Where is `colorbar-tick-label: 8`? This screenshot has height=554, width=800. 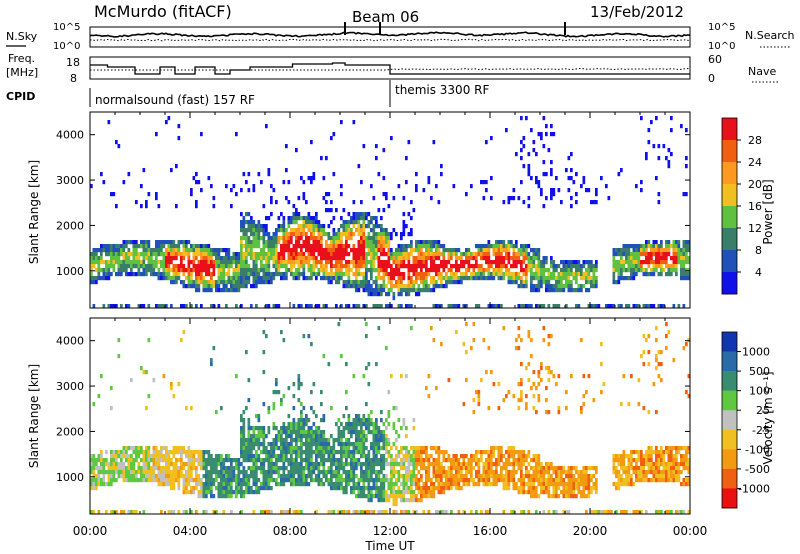 colorbar-tick-label: 8 is located at coordinates (758, 250).